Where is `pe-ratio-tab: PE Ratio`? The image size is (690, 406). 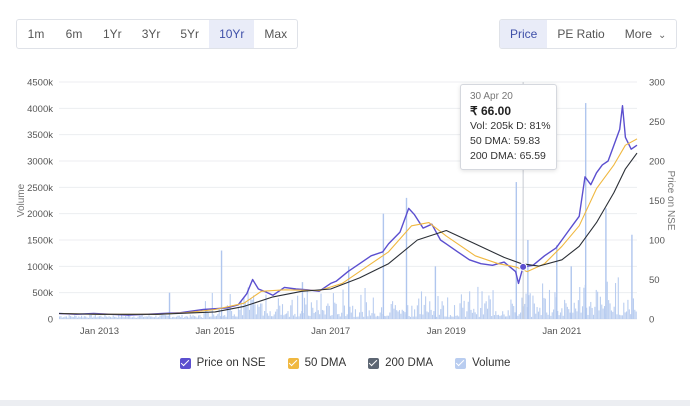
pe-ratio-tab: PE Ratio is located at coordinates (581, 34).